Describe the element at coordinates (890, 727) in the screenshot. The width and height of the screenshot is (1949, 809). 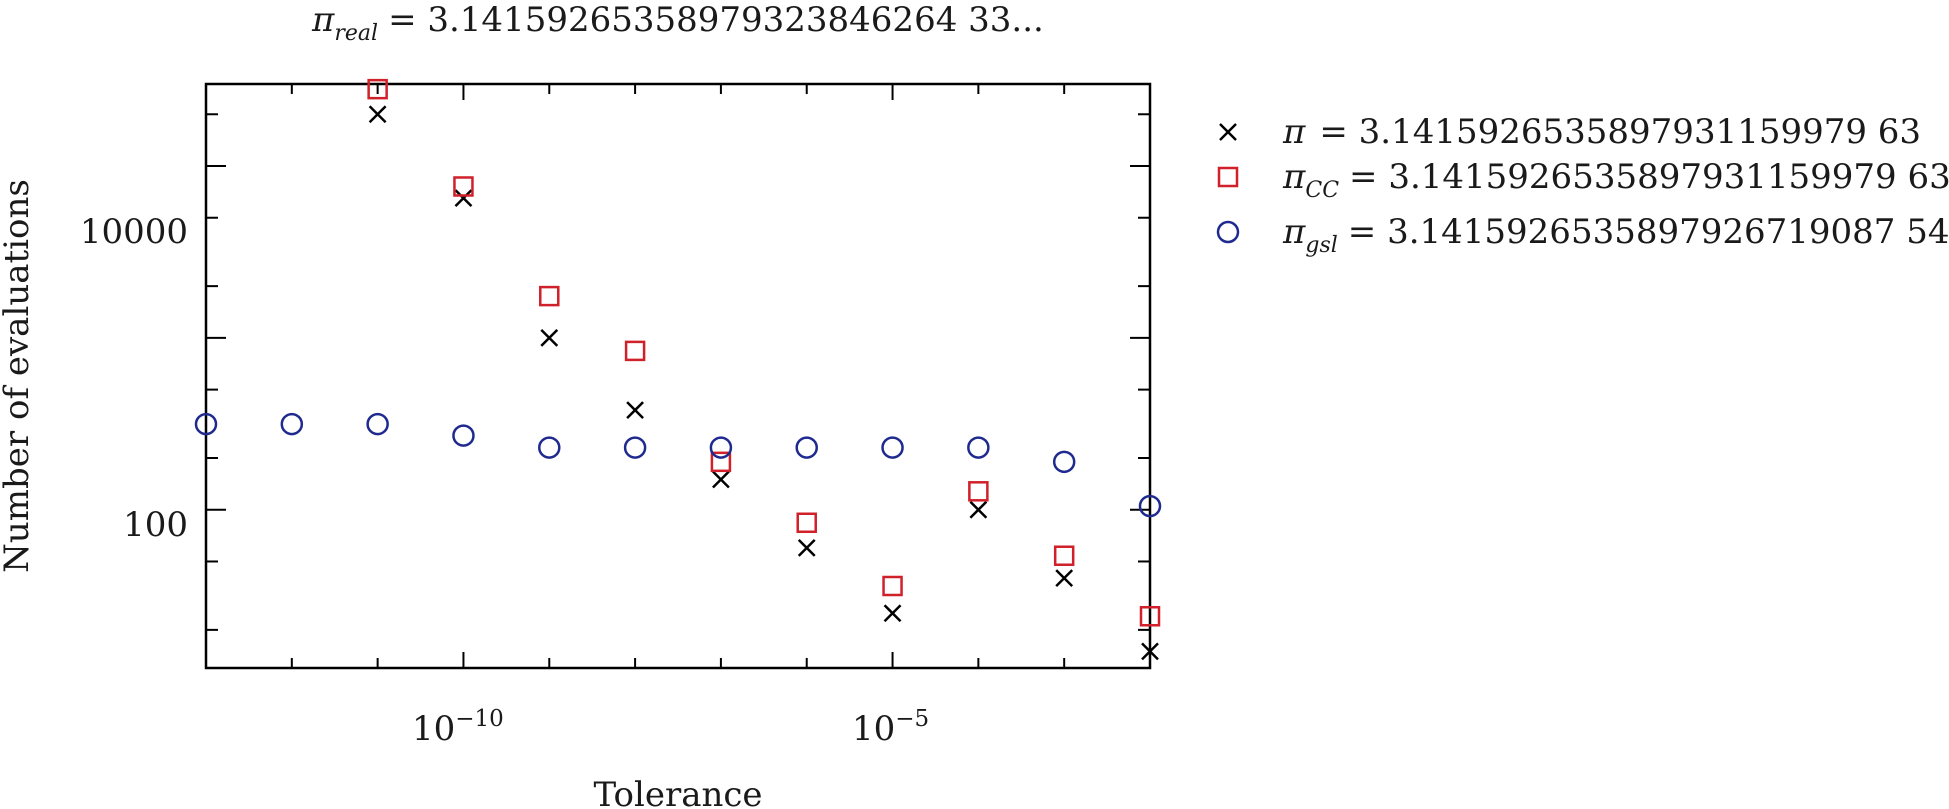
I see `x-tick-label: 10−5` at that location.